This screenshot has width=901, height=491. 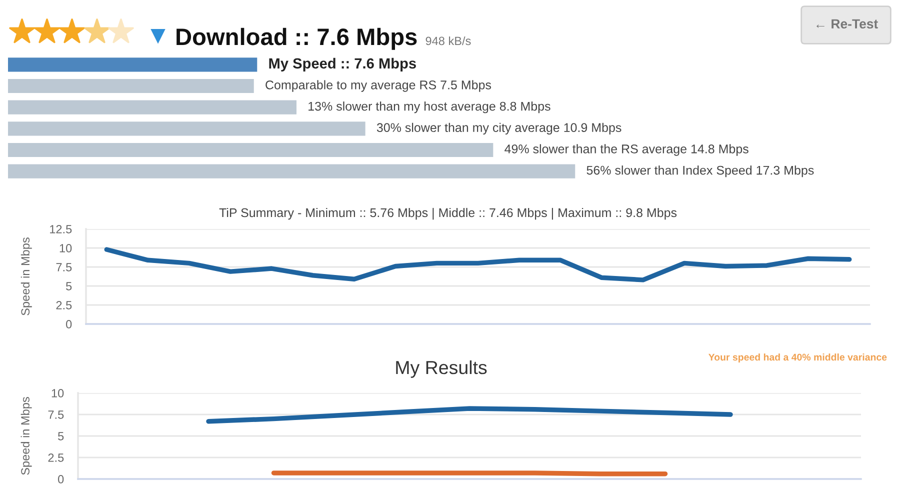 What do you see at coordinates (448, 41) in the screenshot?
I see `chart-subtitle: 948 kB/s` at bounding box center [448, 41].